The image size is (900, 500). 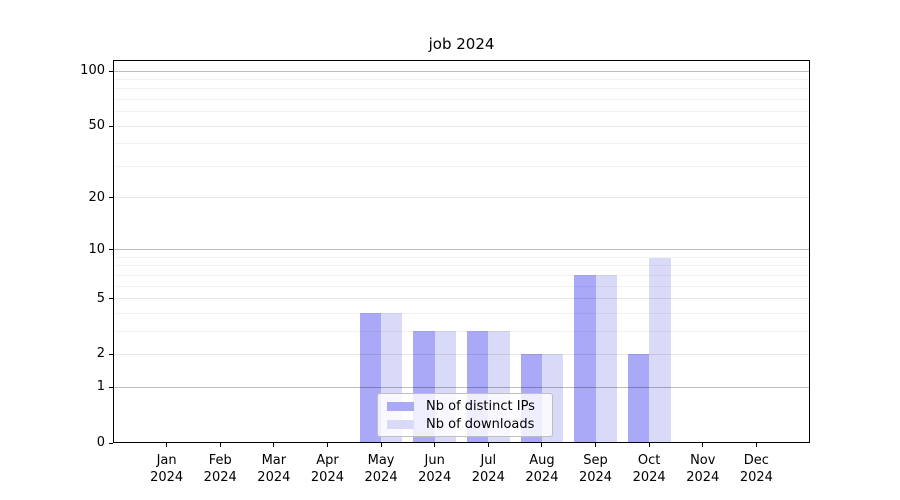 I want to click on x-tick-label-apr: Apr 2024, so click(x=327, y=469).